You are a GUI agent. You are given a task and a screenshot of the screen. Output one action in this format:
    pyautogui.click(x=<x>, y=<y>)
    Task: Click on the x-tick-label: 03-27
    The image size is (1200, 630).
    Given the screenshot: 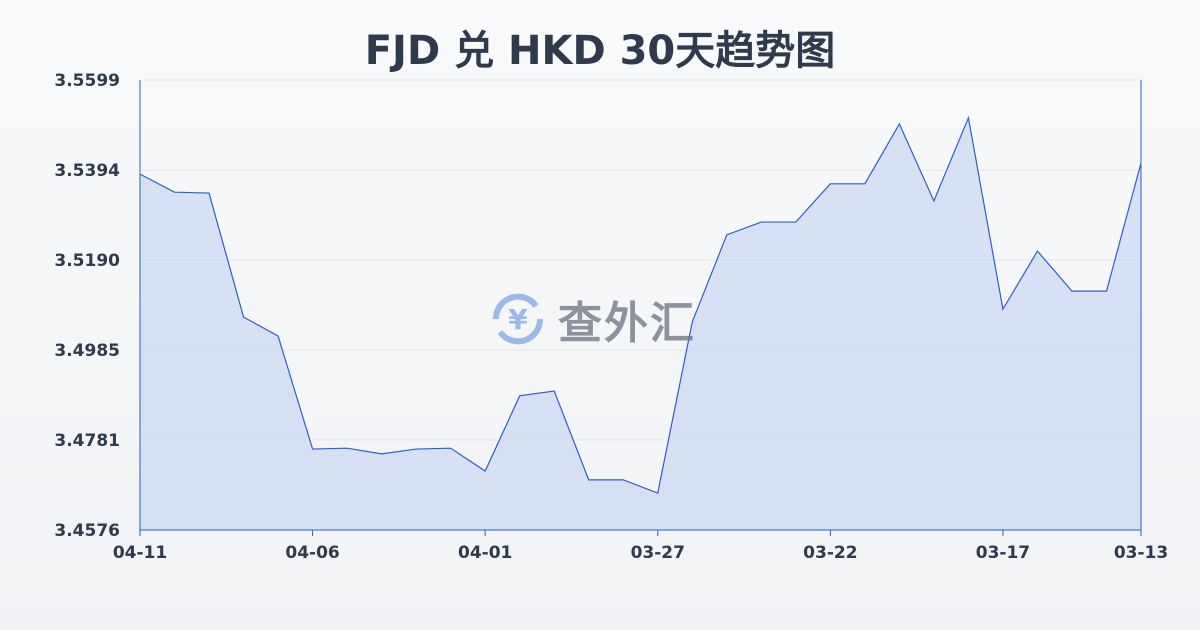 What is the action you would take?
    pyautogui.click(x=658, y=553)
    